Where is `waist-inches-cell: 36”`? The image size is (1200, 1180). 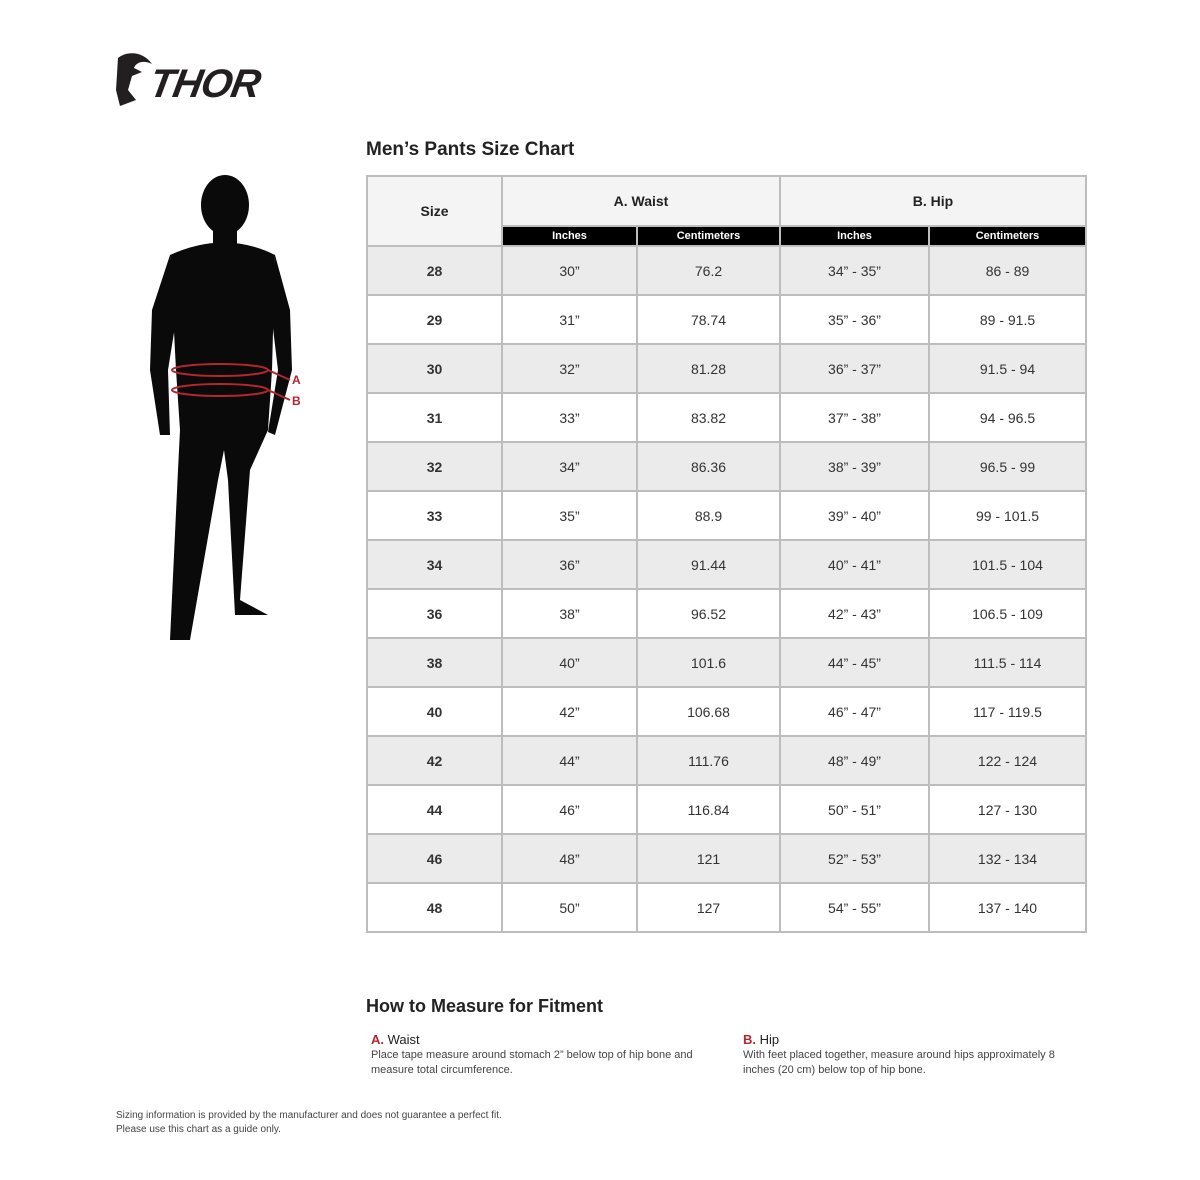
waist-inches-cell: 36” is located at coordinates (569, 564).